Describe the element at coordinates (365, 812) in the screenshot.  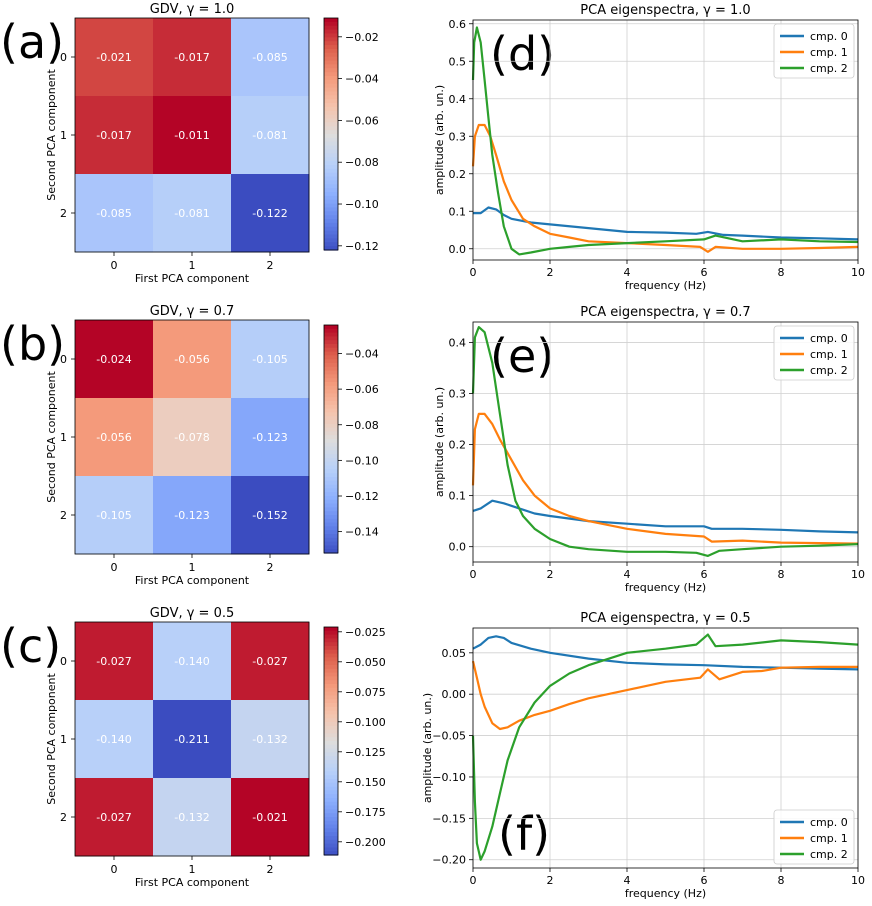
I see `colorbar-tick-label: −0.175` at that location.